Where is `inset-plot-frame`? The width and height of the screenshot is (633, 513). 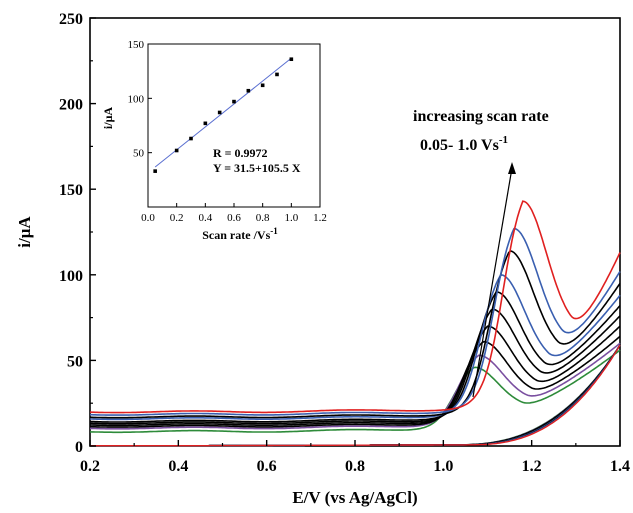
inset-plot-frame is located at coordinates (234, 125).